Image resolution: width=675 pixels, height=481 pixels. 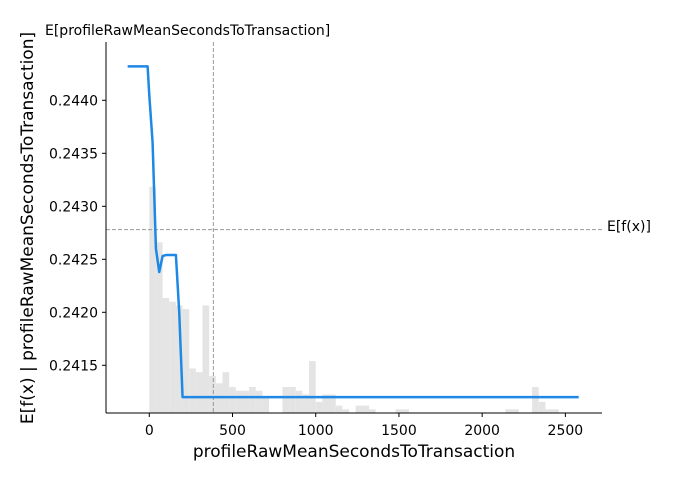 I want to click on y-tick-label: 0.2435, so click(x=73, y=154).